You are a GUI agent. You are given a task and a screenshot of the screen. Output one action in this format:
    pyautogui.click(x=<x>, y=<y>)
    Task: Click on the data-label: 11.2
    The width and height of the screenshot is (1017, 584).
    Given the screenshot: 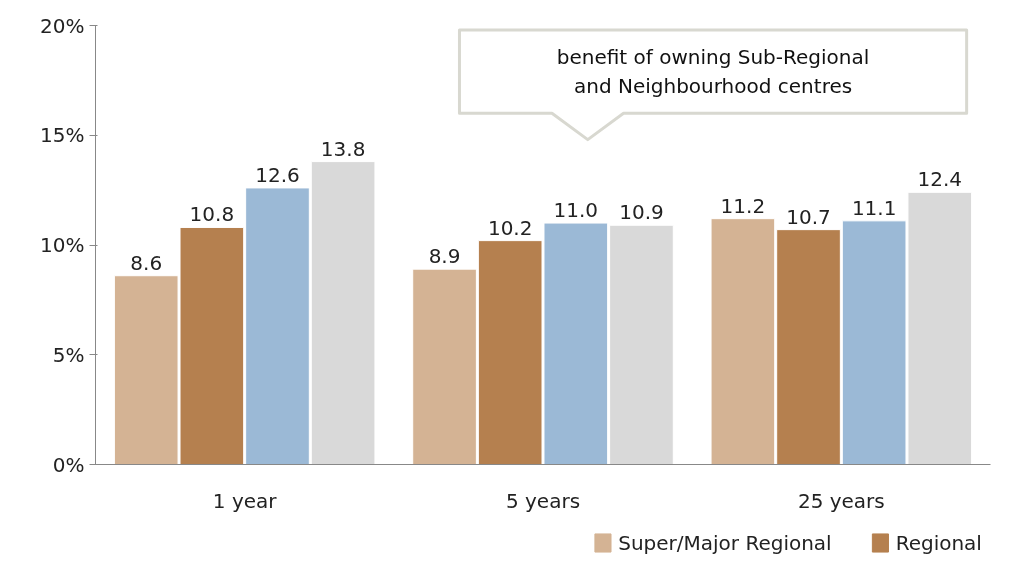 What is the action you would take?
    pyautogui.click(x=743, y=205)
    